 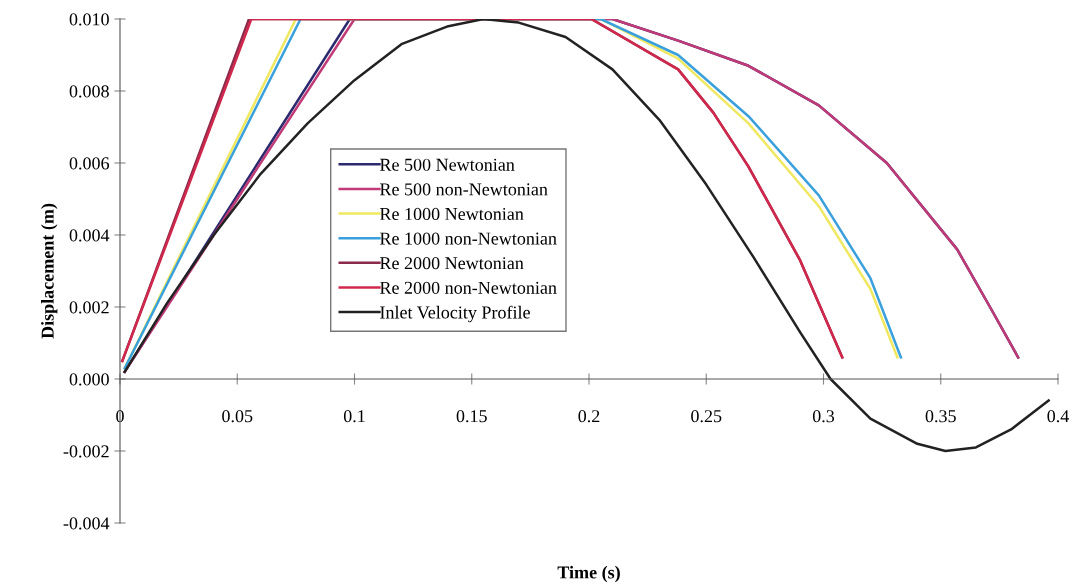 What do you see at coordinates (468, 238) in the screenshot?
I see `legend-label: Re 1000 non-Newtonian` at bounding box center [468, 238].